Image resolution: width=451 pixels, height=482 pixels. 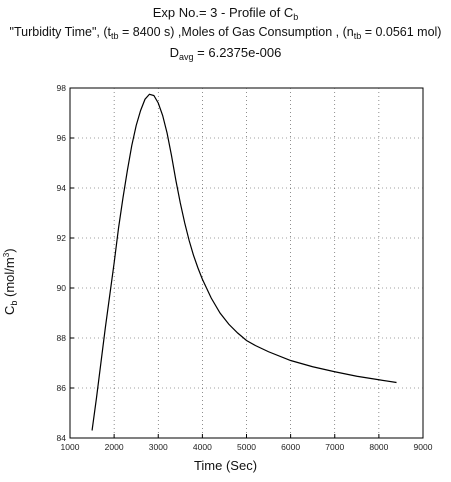 What do you see at coordinates (62, 288) in the screenshot?
I see `y-tick-label: 90` at bounding box center [62, 288].